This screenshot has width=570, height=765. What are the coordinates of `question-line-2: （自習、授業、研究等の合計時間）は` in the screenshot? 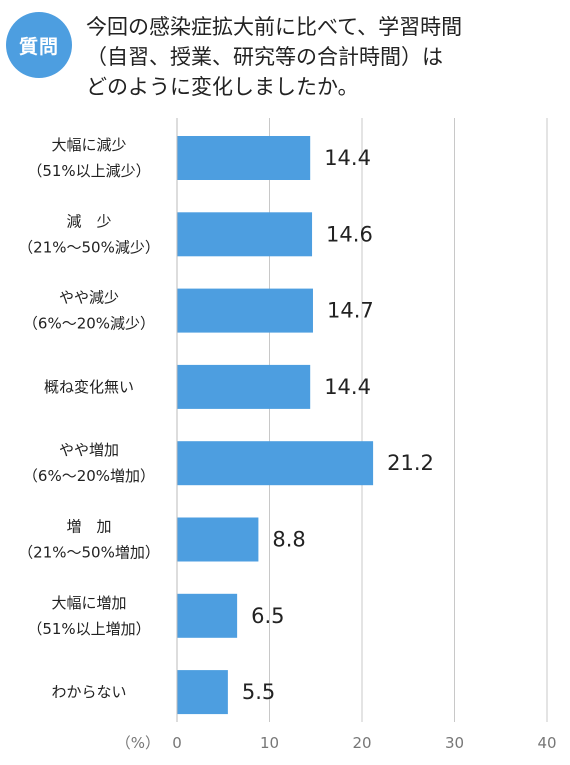 It's located at (264, 57).